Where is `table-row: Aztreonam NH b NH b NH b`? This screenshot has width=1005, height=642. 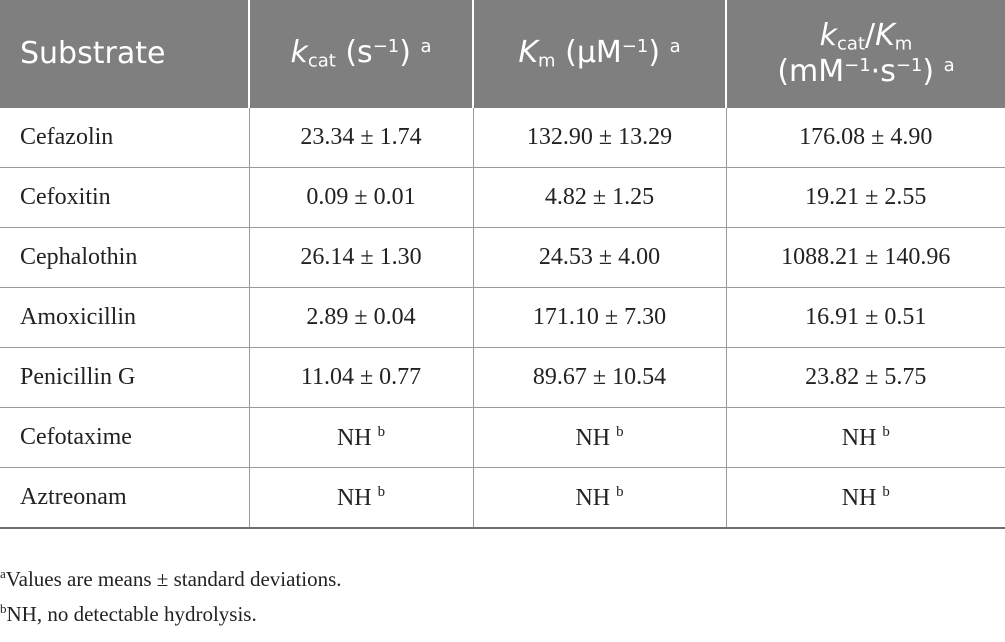 table-row: Aztreonam NH b NH b NH b is located at coordinates (502, 498).